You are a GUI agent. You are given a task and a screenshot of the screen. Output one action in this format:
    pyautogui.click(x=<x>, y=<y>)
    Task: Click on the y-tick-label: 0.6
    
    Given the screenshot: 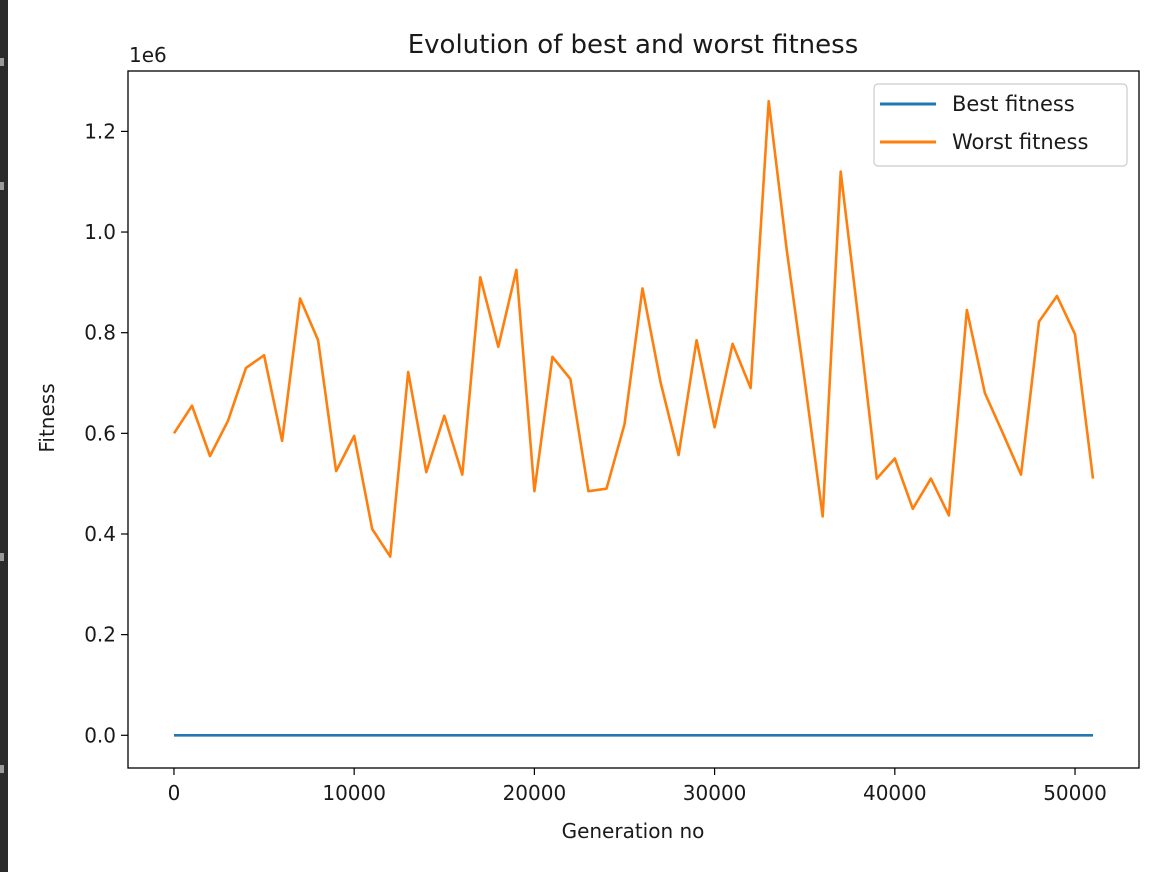 What is the action you would take?
    pyautogui.click(x=100, y=433)
    